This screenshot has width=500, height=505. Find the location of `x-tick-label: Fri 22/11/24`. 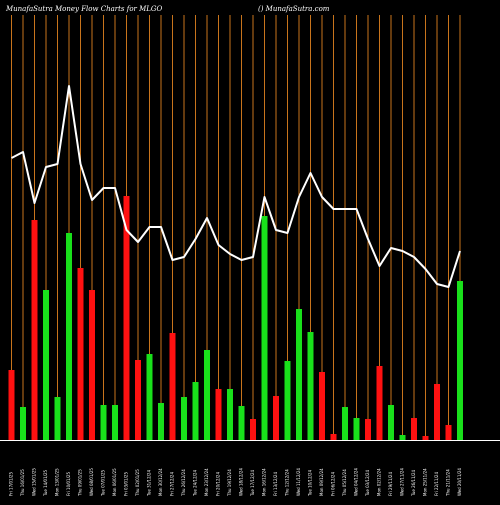

x-tick-label: Fri 22/11/24 is located at coordinates (436, 484).